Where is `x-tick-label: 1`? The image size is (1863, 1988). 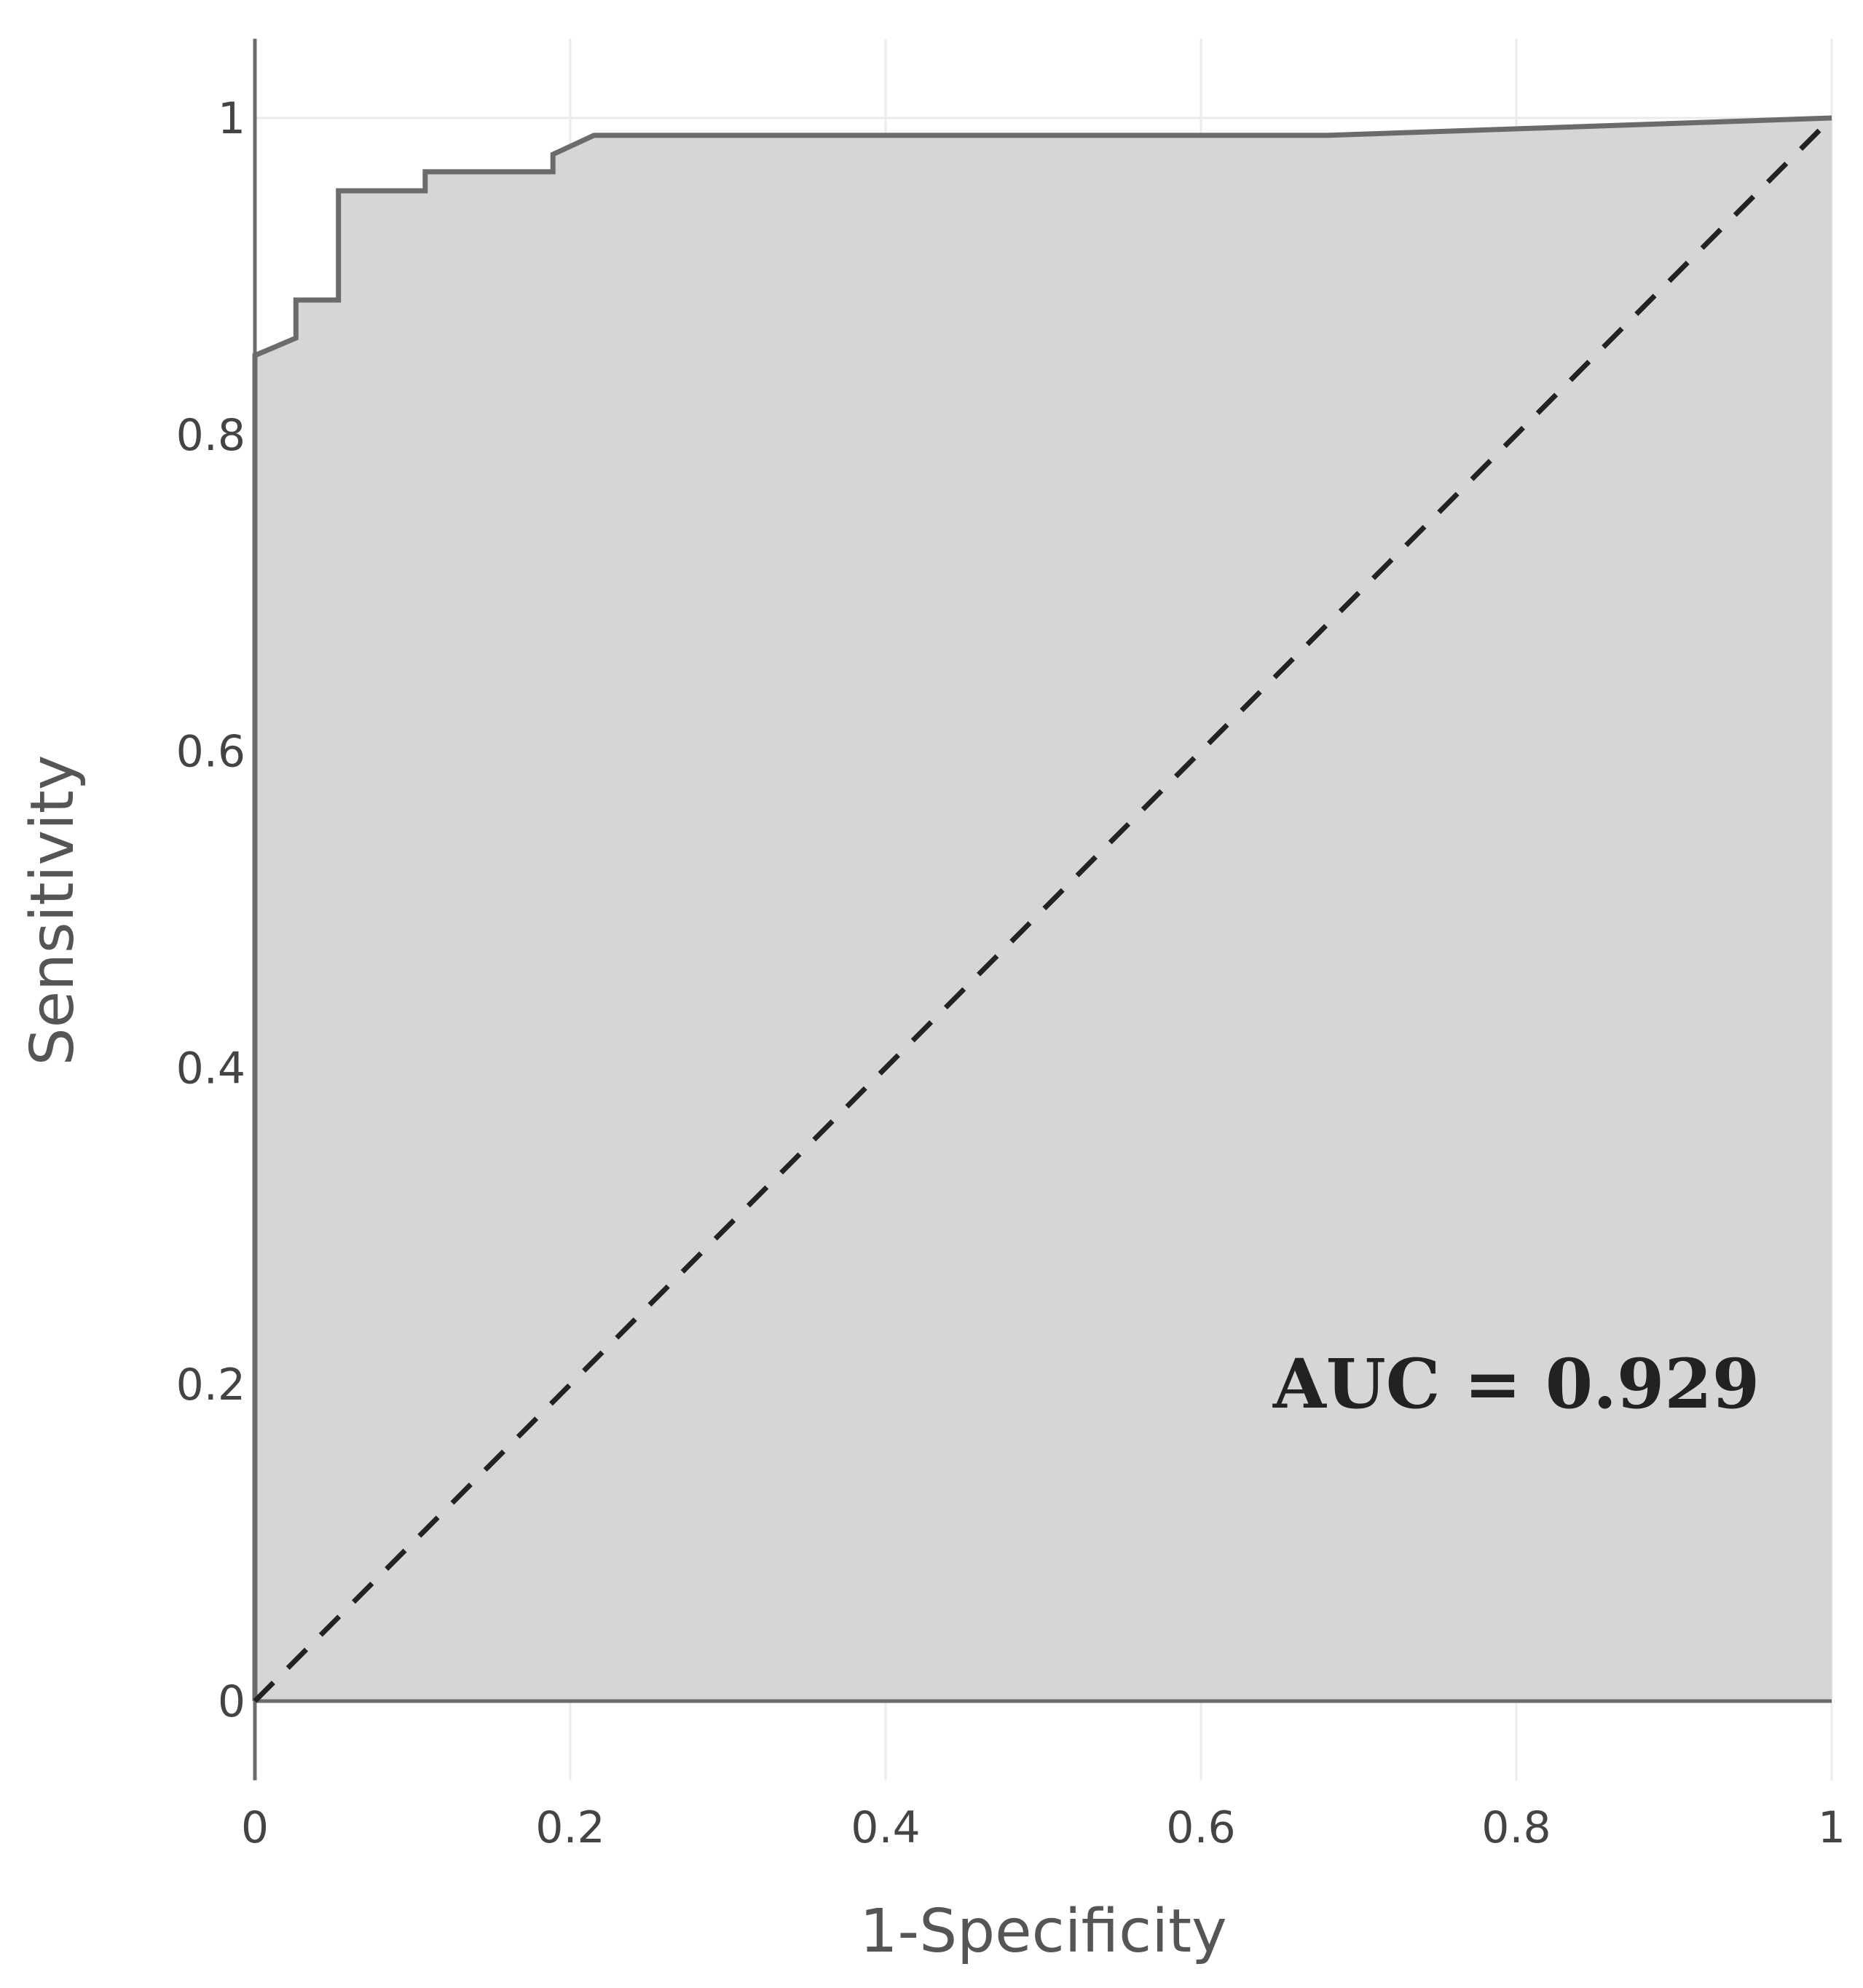
x-tick-label: 1 is located at coordinates (1832, 1827).